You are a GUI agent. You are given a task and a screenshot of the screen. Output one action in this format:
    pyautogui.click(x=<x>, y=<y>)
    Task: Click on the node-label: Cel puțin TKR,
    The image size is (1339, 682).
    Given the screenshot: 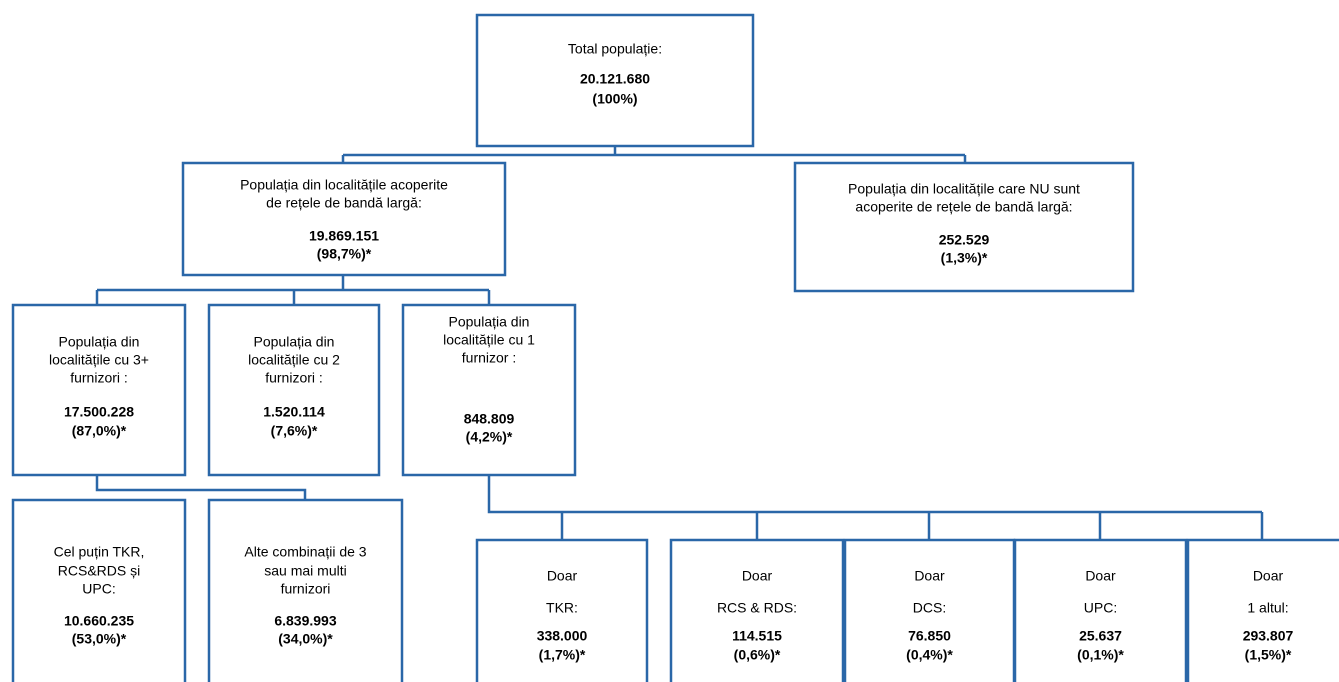 What is the action you would take?
    pyautogui.click(x=99, y=552)
    